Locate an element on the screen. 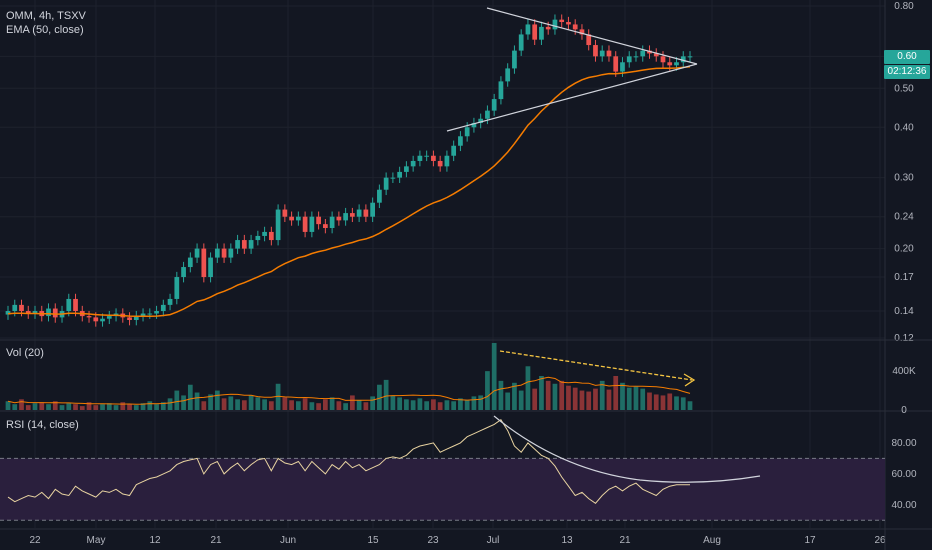 The width and height of the screenshot is (932, 550). price-tick-label: 0.30 is located at coordinates (904, 178).